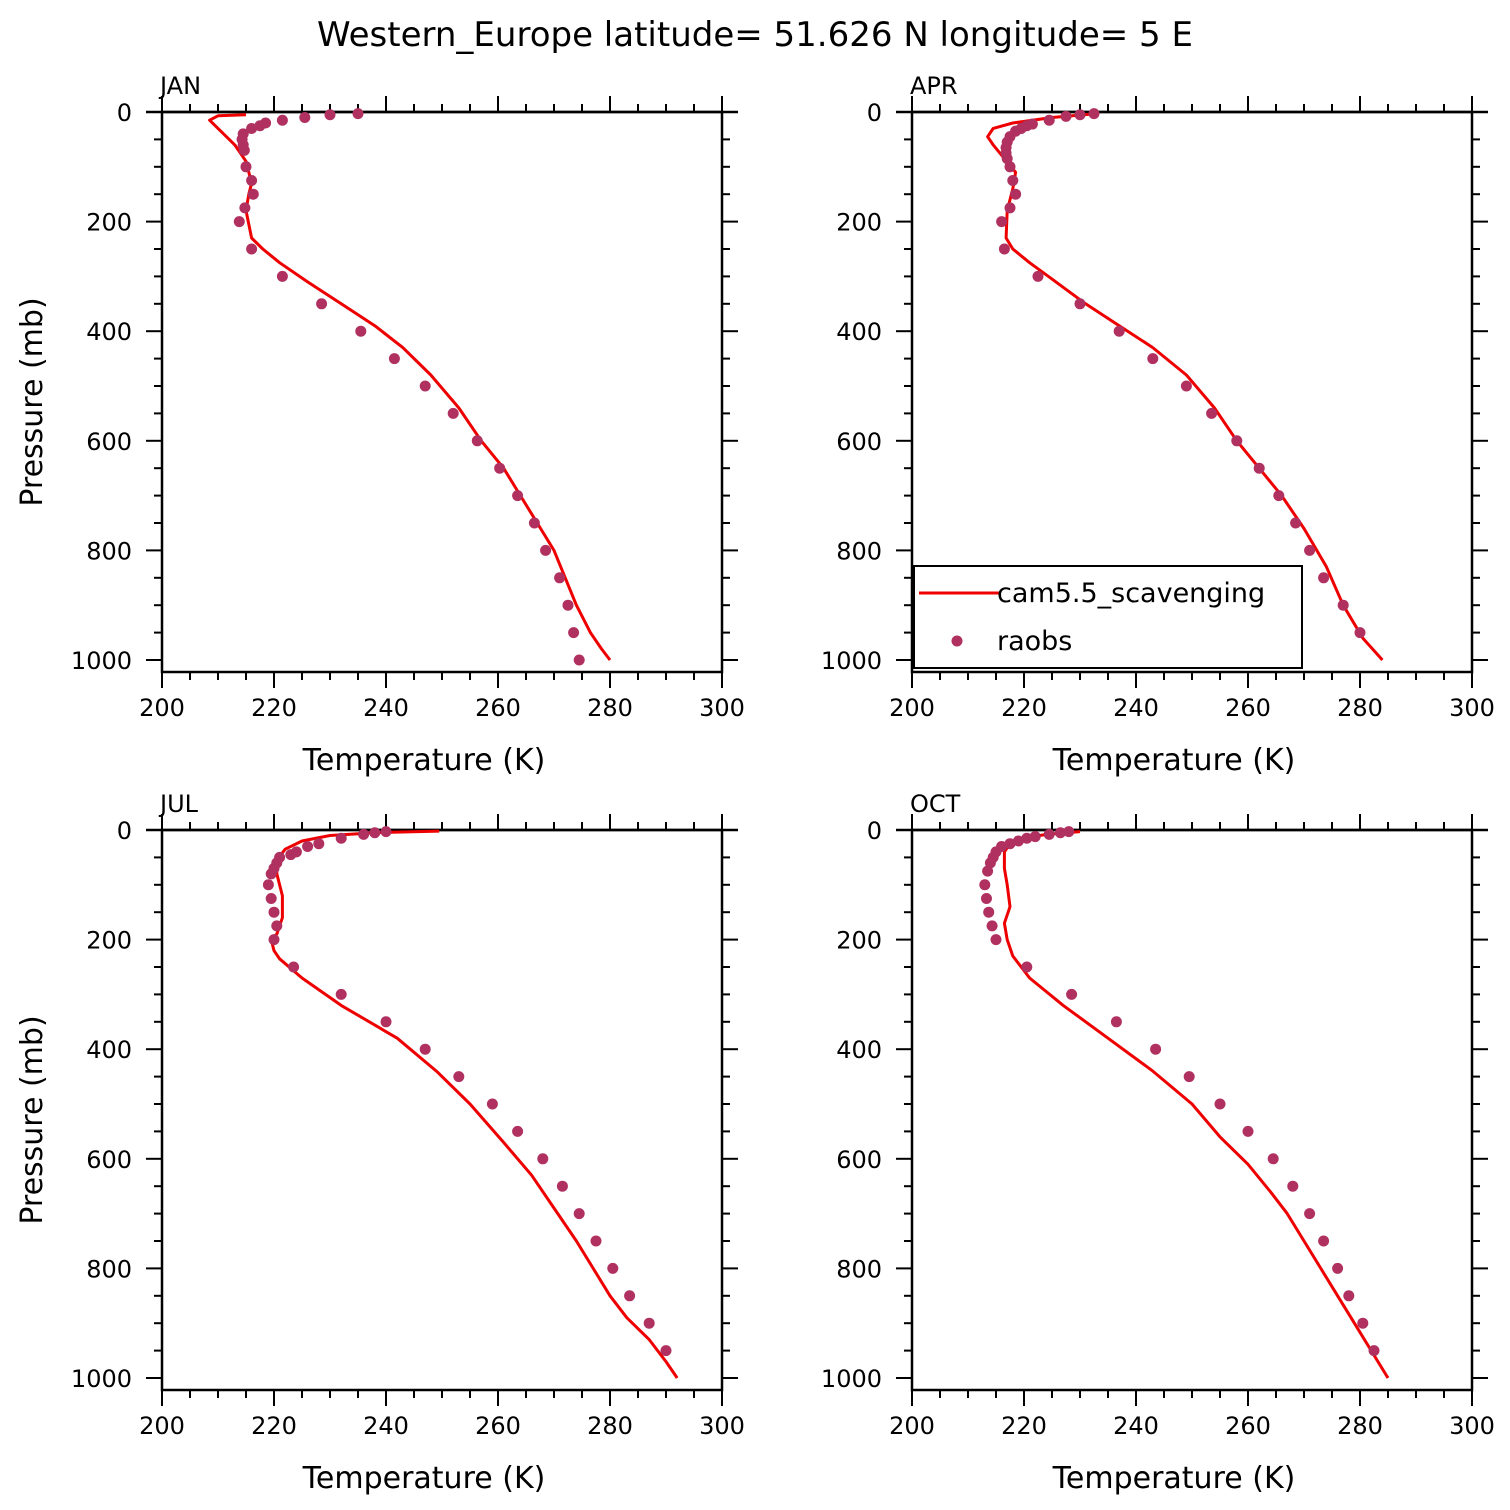 This screenshot has width=1510, height=1510. Describe the element at coordinates (1131, 593) in the screenshot. I see `legend-label-model: cam5.5_scavenging` at that location.